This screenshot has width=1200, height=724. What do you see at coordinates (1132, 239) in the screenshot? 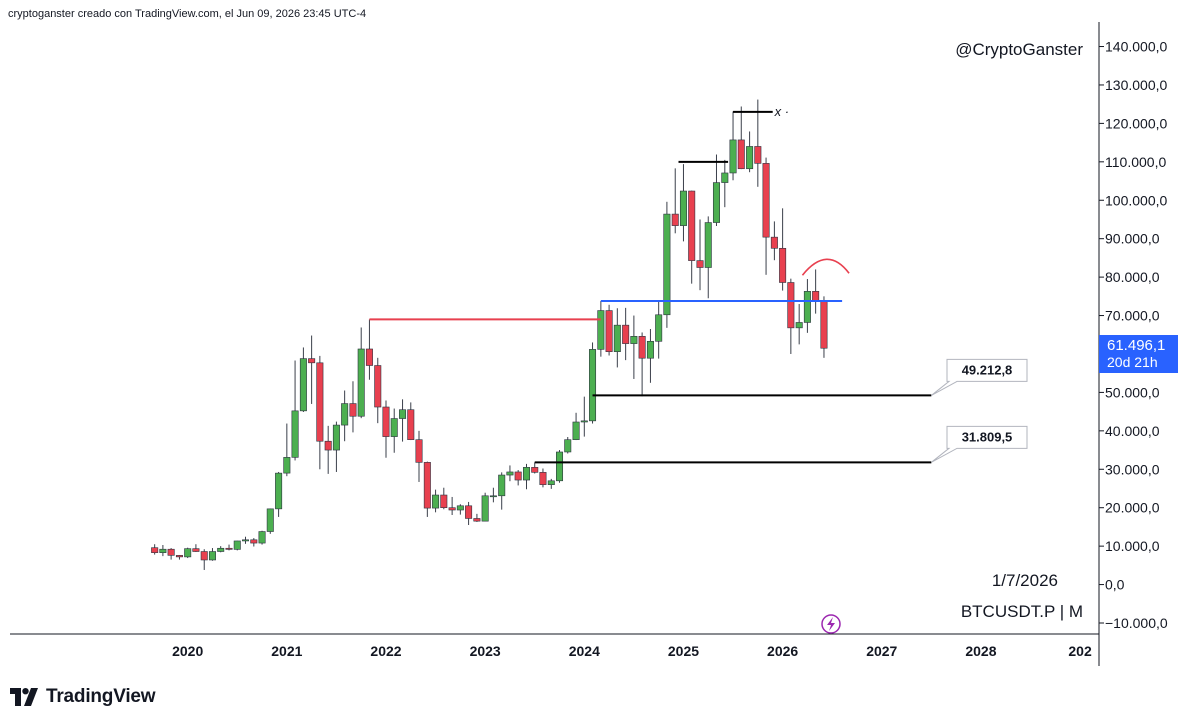
I see `price-tick-label: 90.000,0` at bounding box center [1132, 239].